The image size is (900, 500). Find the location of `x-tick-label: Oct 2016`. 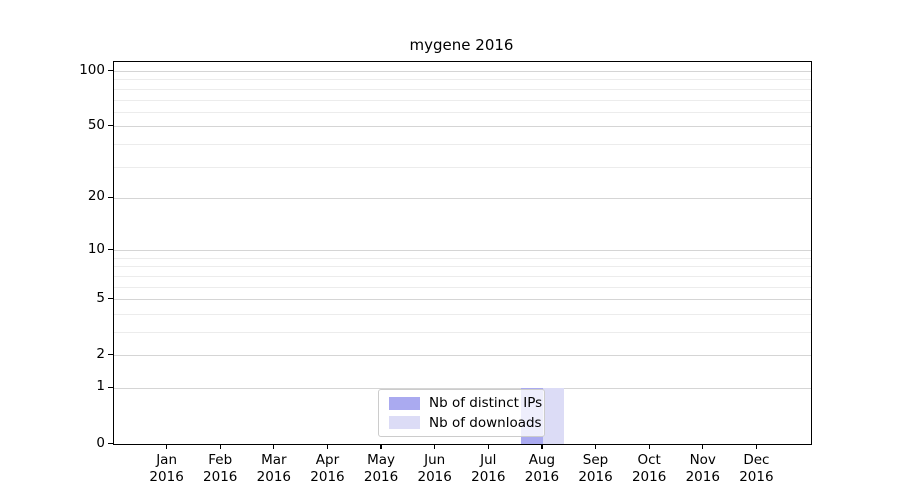

x-tick-label: Oct 2016 is located at coordinates (649, 468).